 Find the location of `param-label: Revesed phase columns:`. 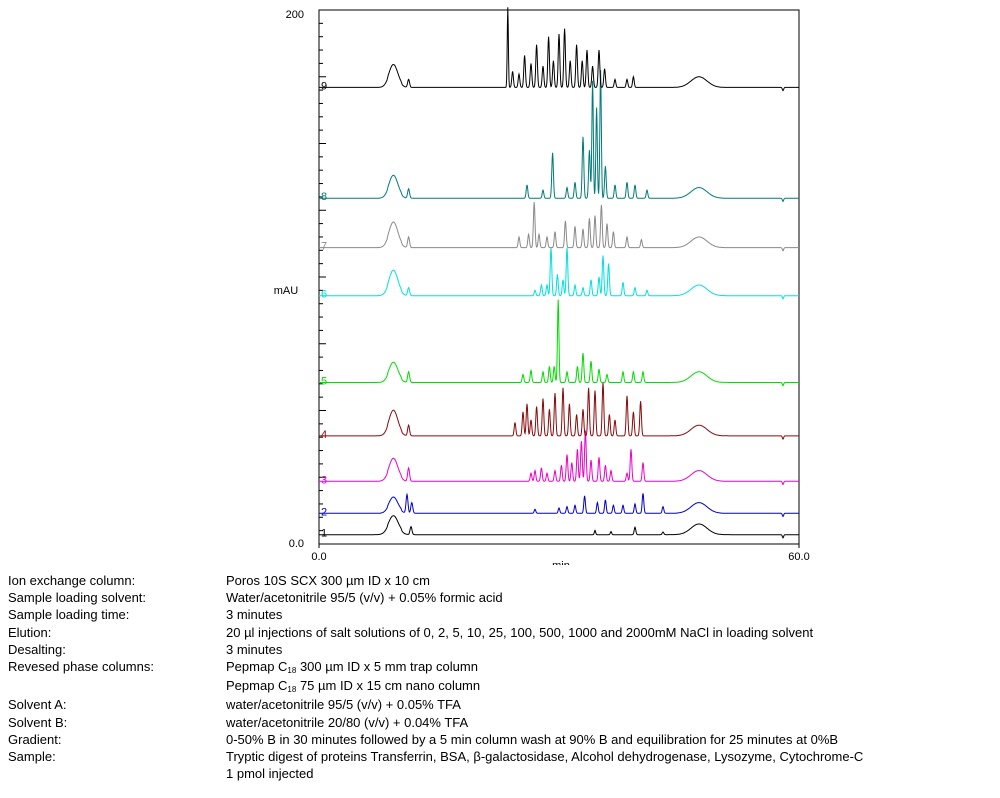

param-label: Revesed phase columns: is located at coordinates (81, 667).